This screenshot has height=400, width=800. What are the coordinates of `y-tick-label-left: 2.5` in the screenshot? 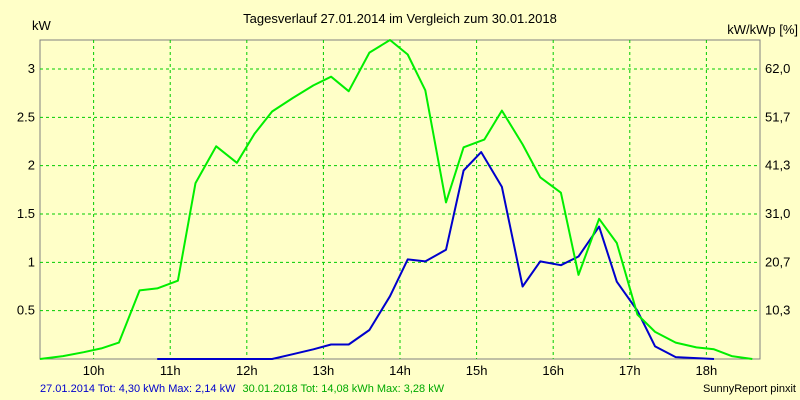 It's located at (26, 116).